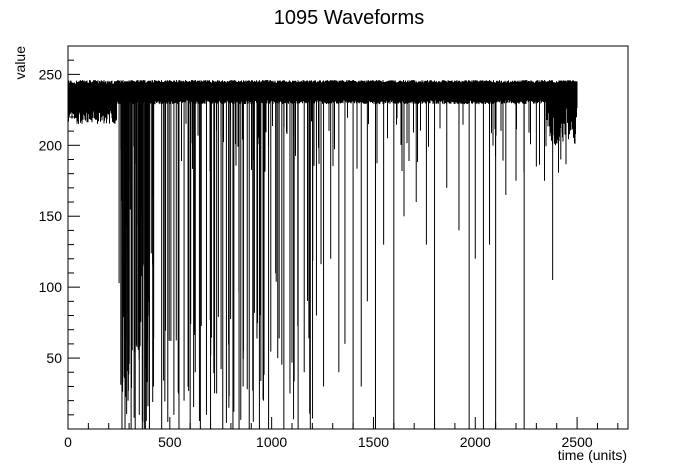 The height and width of the screenshot is (476, 698). Describe the element at coordinates (20, 63) in the screenshot. I see `y-axis-label: value` at that location.